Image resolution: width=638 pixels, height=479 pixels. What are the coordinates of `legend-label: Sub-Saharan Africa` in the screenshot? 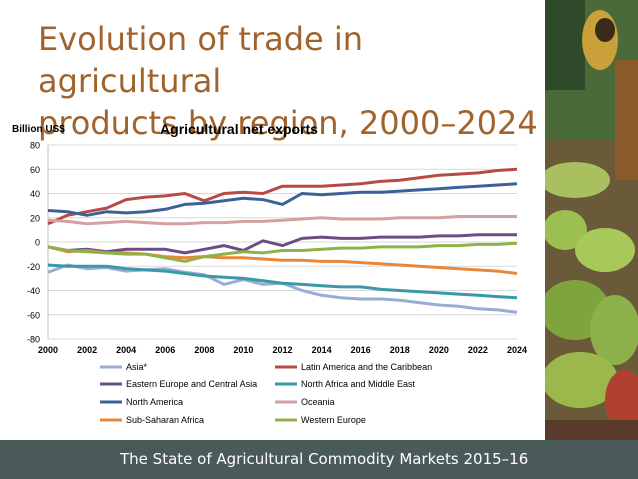 It's located at (165, 420).